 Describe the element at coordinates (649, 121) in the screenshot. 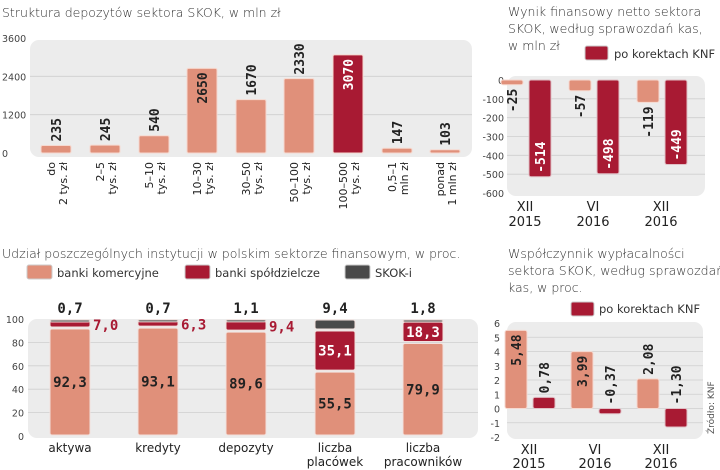

I see `data-label: -119` at that location.